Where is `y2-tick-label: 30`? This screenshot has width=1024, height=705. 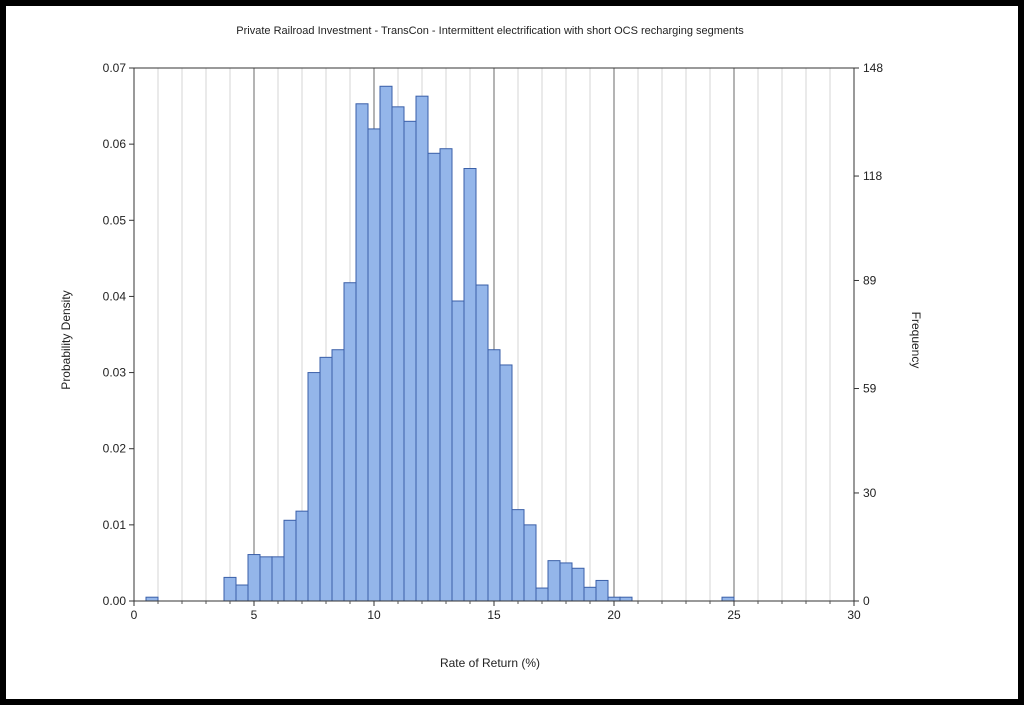 y2-tick-label: 30 is located at coordinates (870, 493).